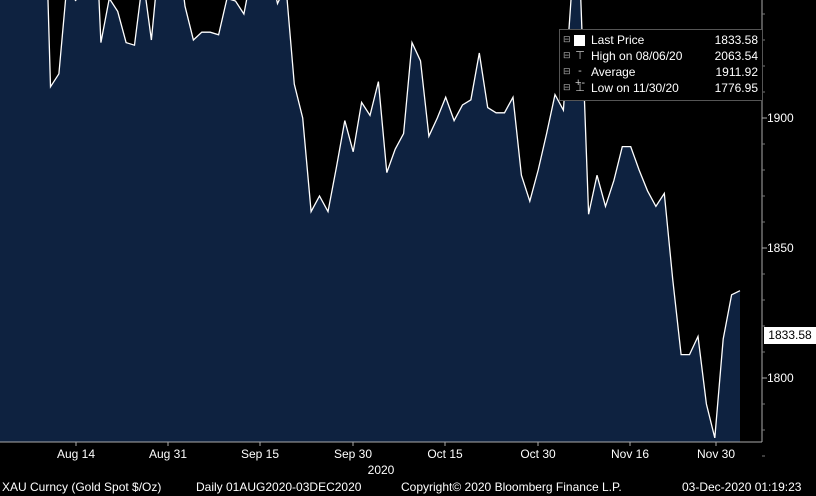 This screenshot has height=496, width=816. What do you see at coordinates (82, 487) in the screenshot?
I see `footer-ticker: XAU Curncy (Gold Spot $/Oz)` at bounding box center [82, 487].